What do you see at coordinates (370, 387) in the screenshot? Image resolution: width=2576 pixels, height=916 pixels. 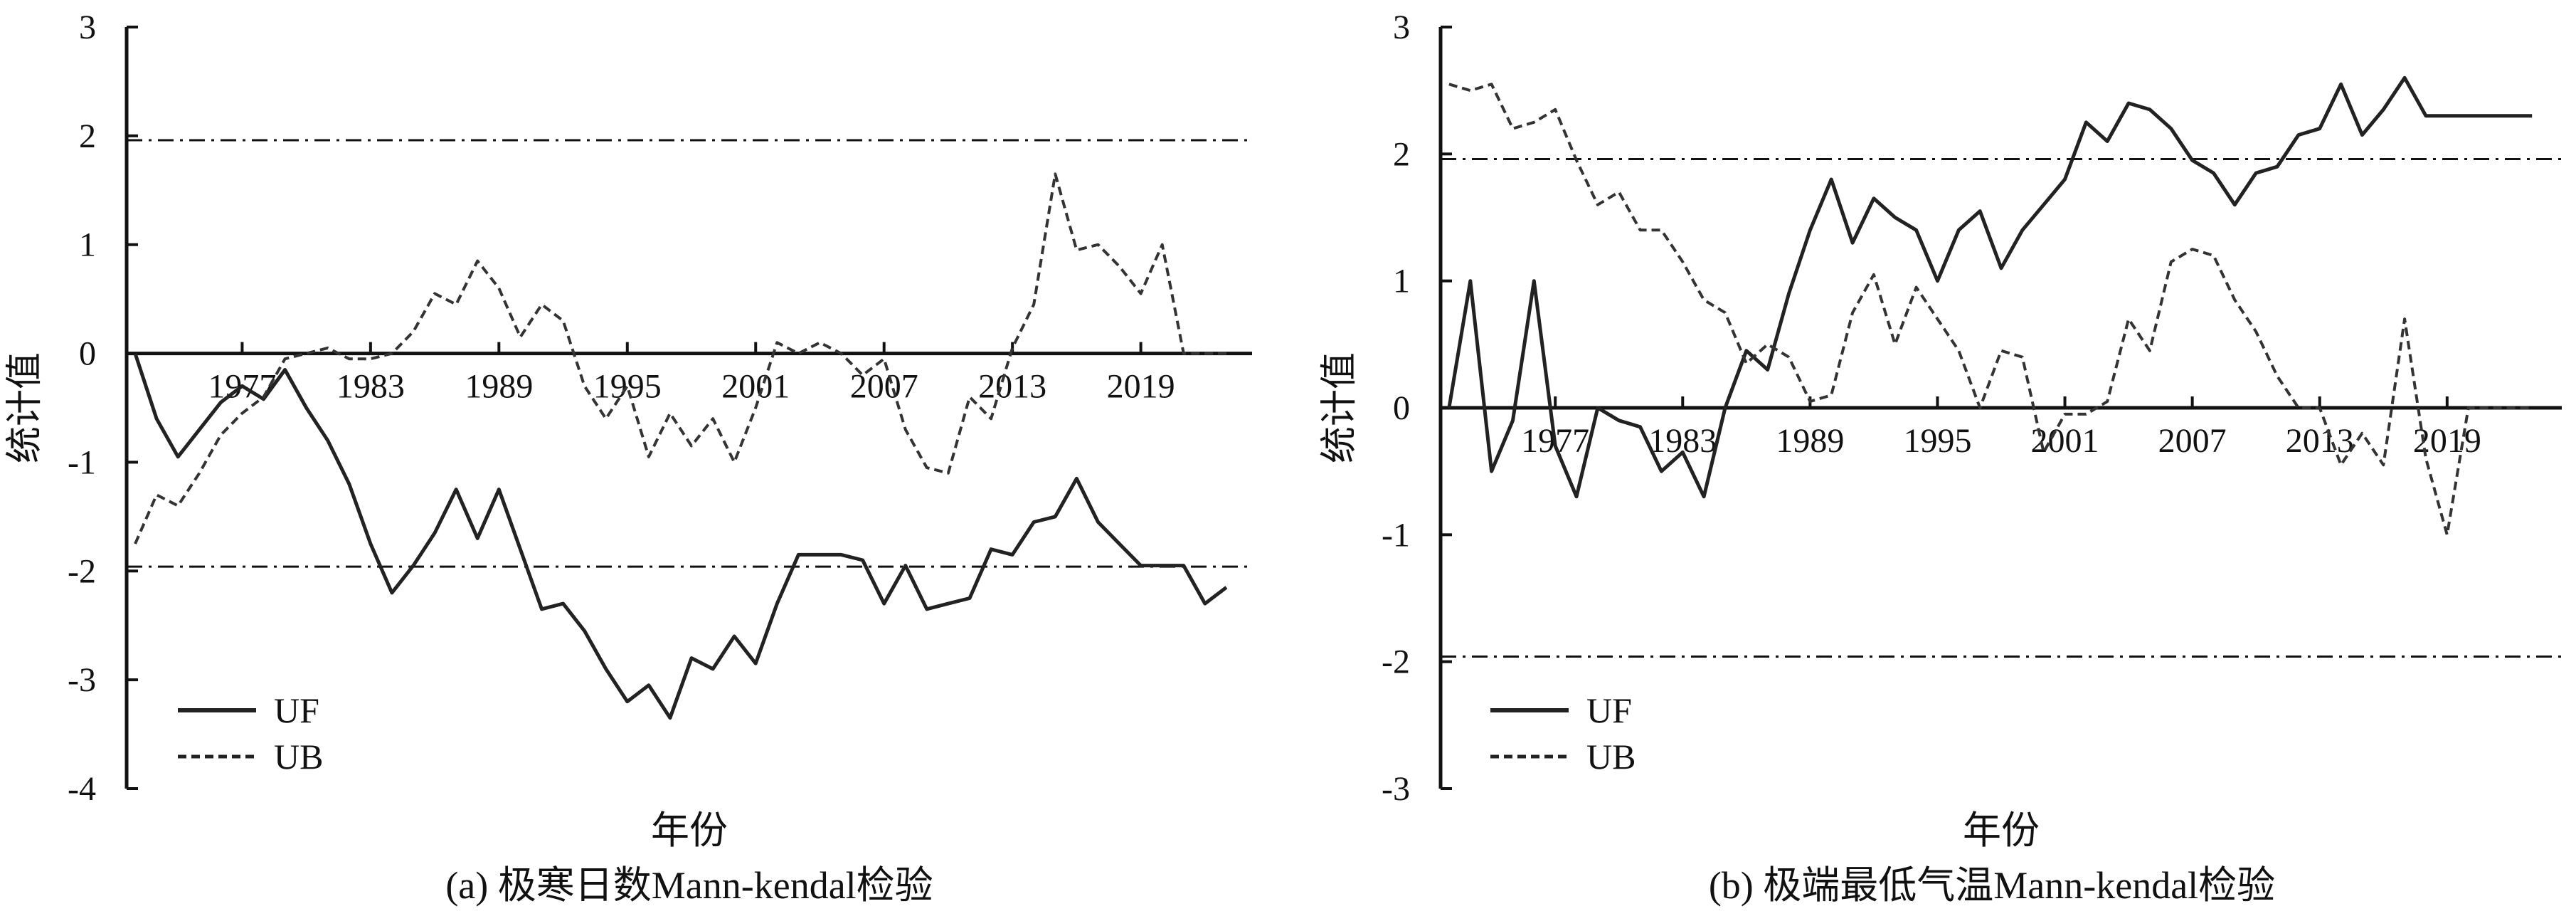 I see `x-tick-label: 1983` at bounding box center [370, 387].